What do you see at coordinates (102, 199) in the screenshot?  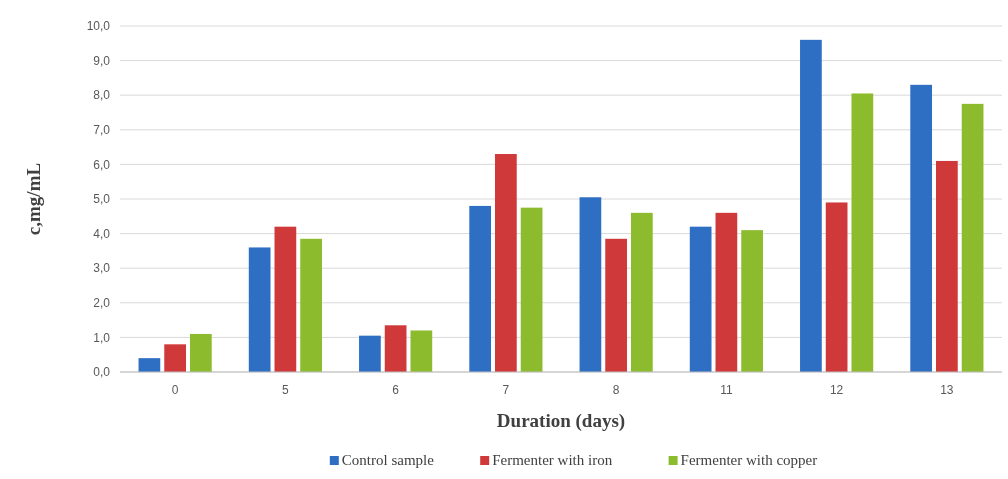 I see `y-tick-label: 5,0` at bounding box center [102, 199].